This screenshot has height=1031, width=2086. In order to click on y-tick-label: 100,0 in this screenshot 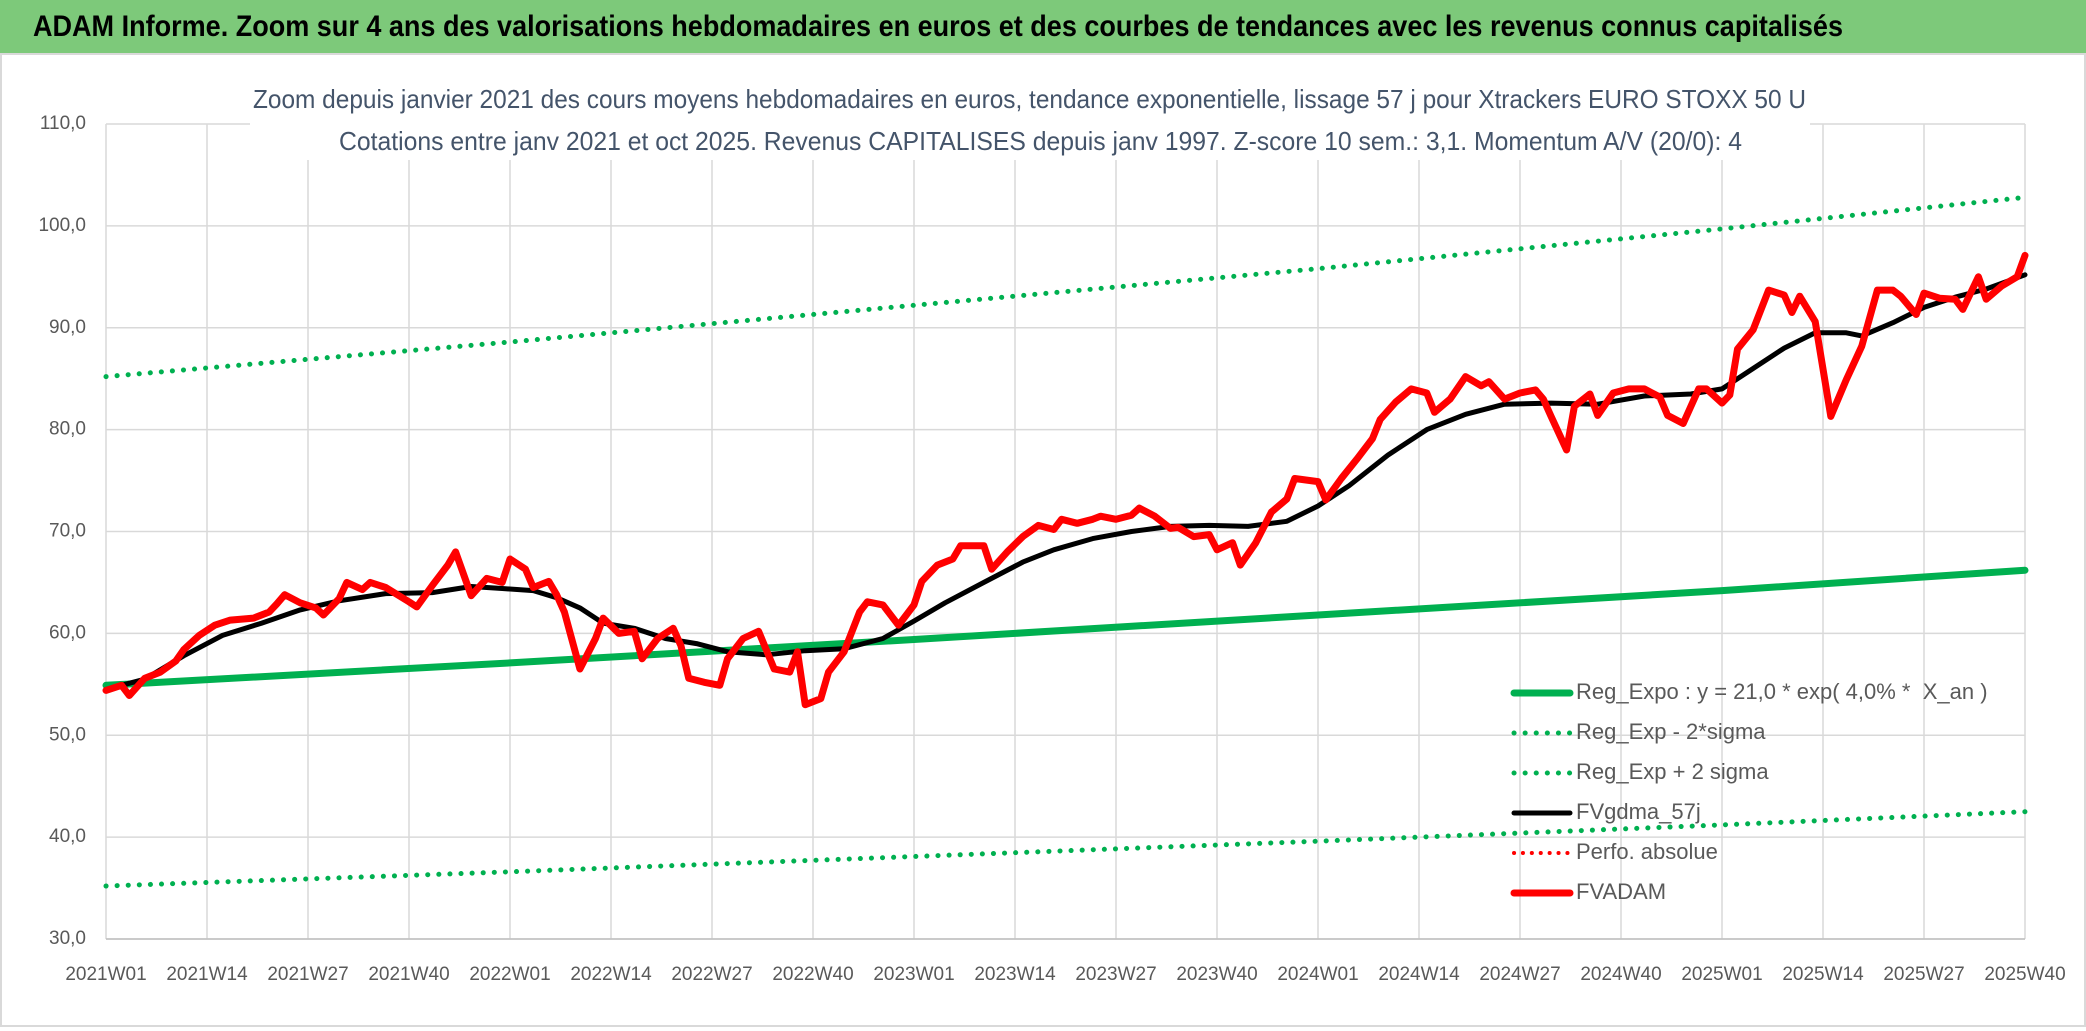, I will do `click(62, 225)`.